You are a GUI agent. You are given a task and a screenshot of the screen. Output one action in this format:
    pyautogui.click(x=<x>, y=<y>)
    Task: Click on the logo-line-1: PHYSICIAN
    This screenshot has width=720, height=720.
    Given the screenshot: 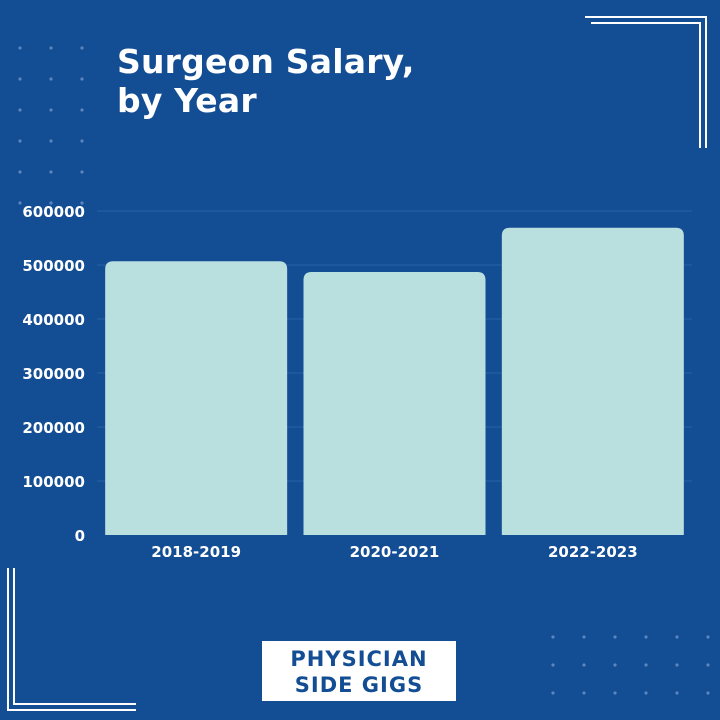 What is the action you would take?
    pyautogui.click(x=359, y=659)
    